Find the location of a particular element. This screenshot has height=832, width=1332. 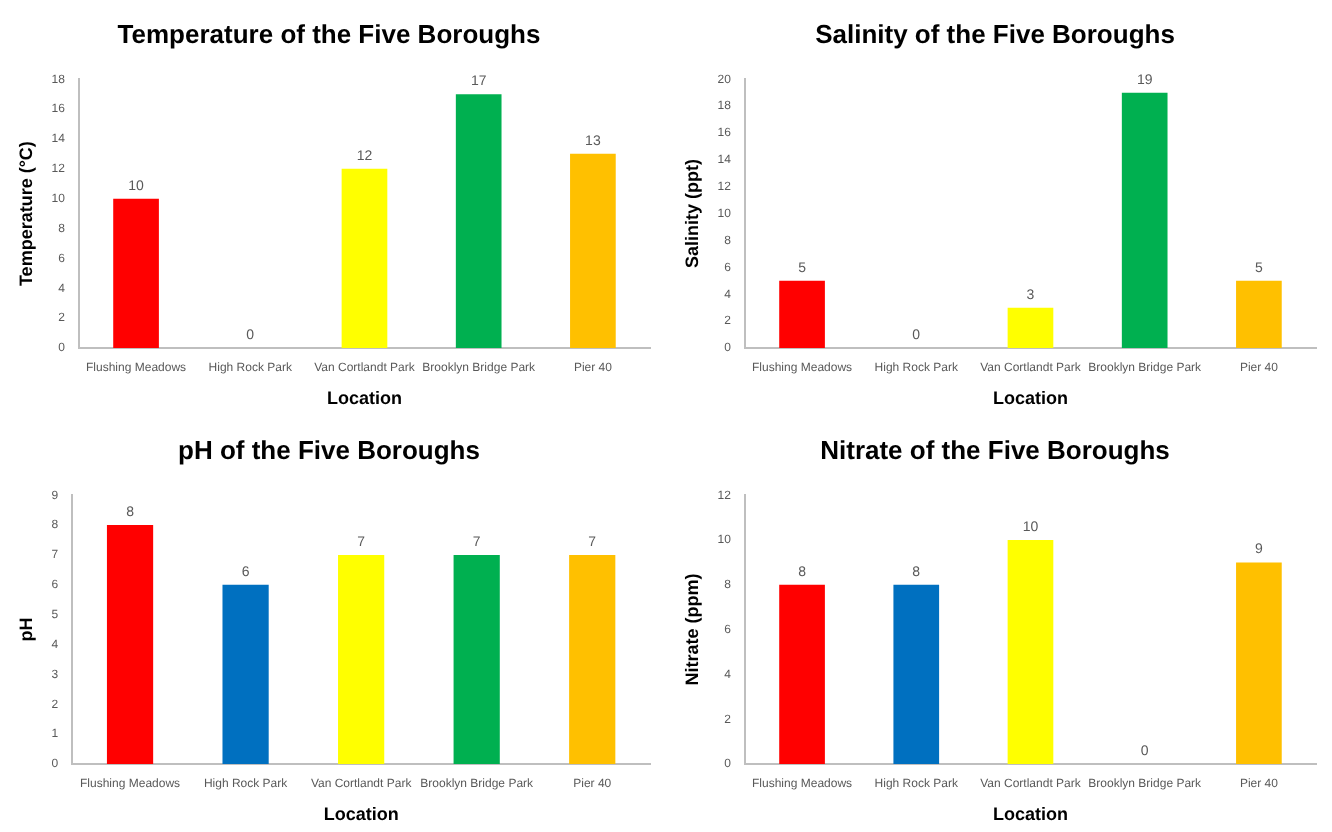

chart-title: Salinity of the Five Boroughs is located at coordinates (995, 33).